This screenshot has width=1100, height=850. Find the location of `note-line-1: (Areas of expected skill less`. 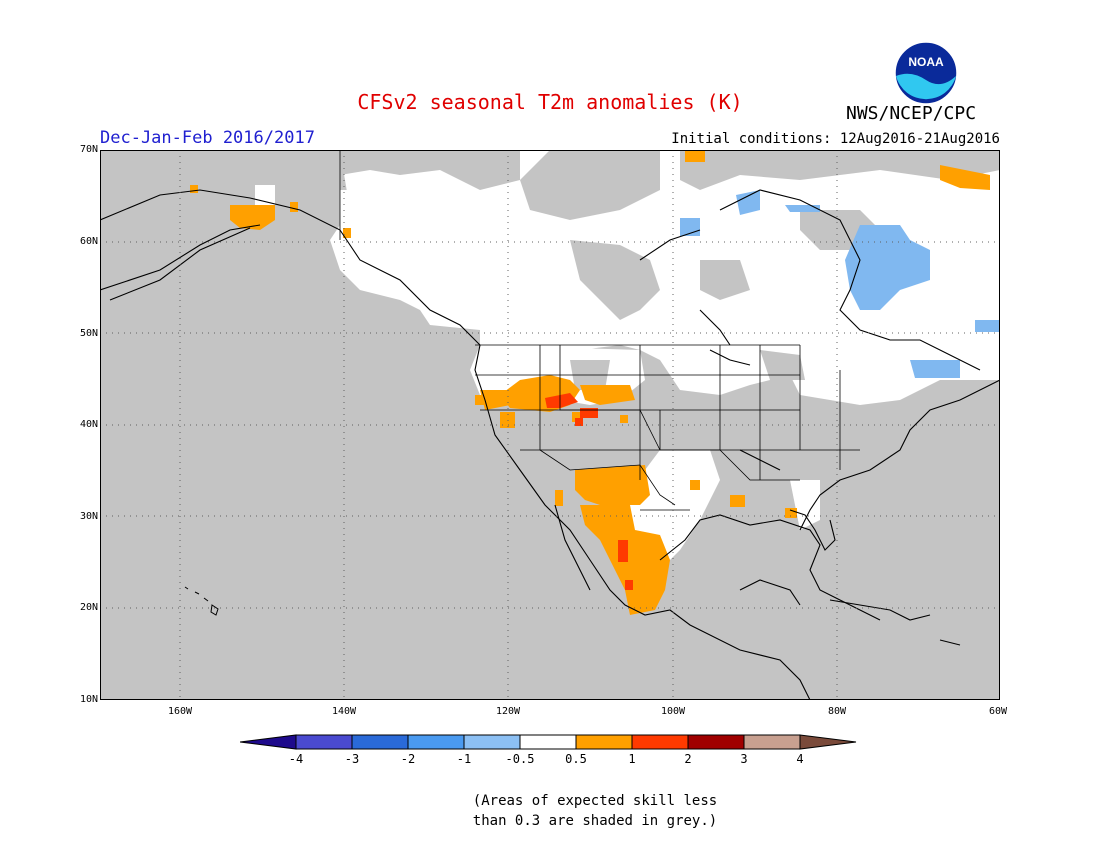

note-line-1: (Areas of expected skill less is located at coordinates (595, 801).